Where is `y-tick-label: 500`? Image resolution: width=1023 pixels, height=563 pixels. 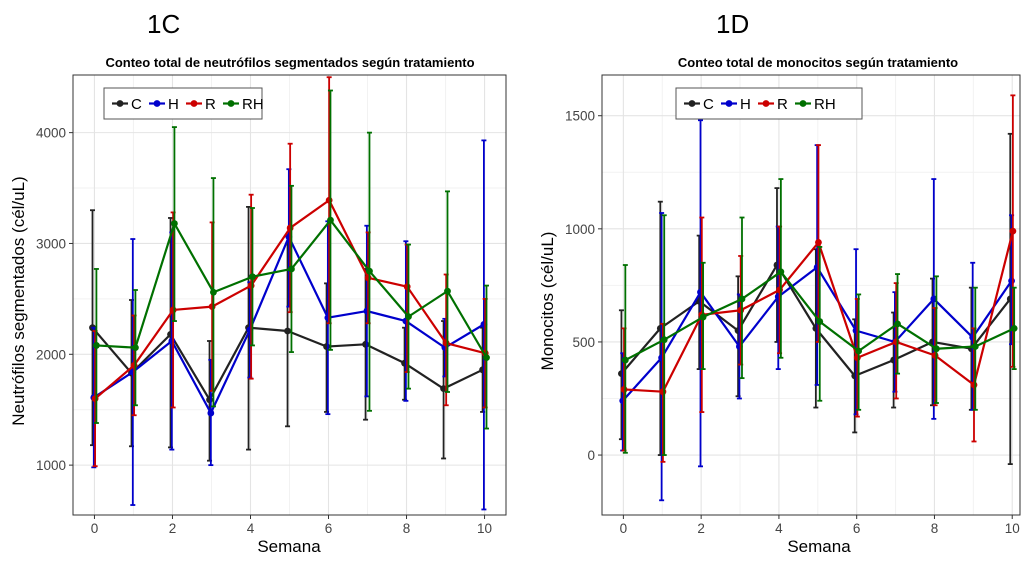 y-tick-label: 500 is located at coordinates (583, 342).